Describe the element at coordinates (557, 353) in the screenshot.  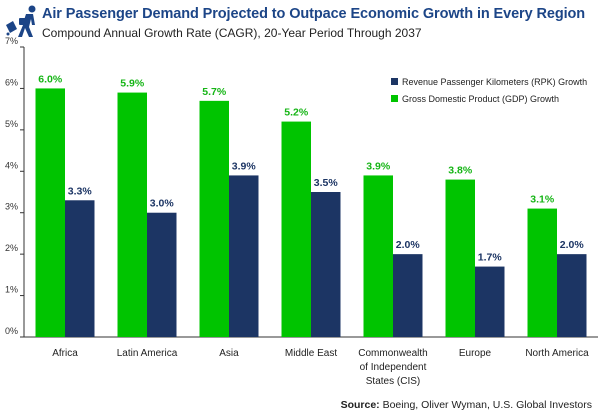
I see `x-tick-label: North America` at that location.